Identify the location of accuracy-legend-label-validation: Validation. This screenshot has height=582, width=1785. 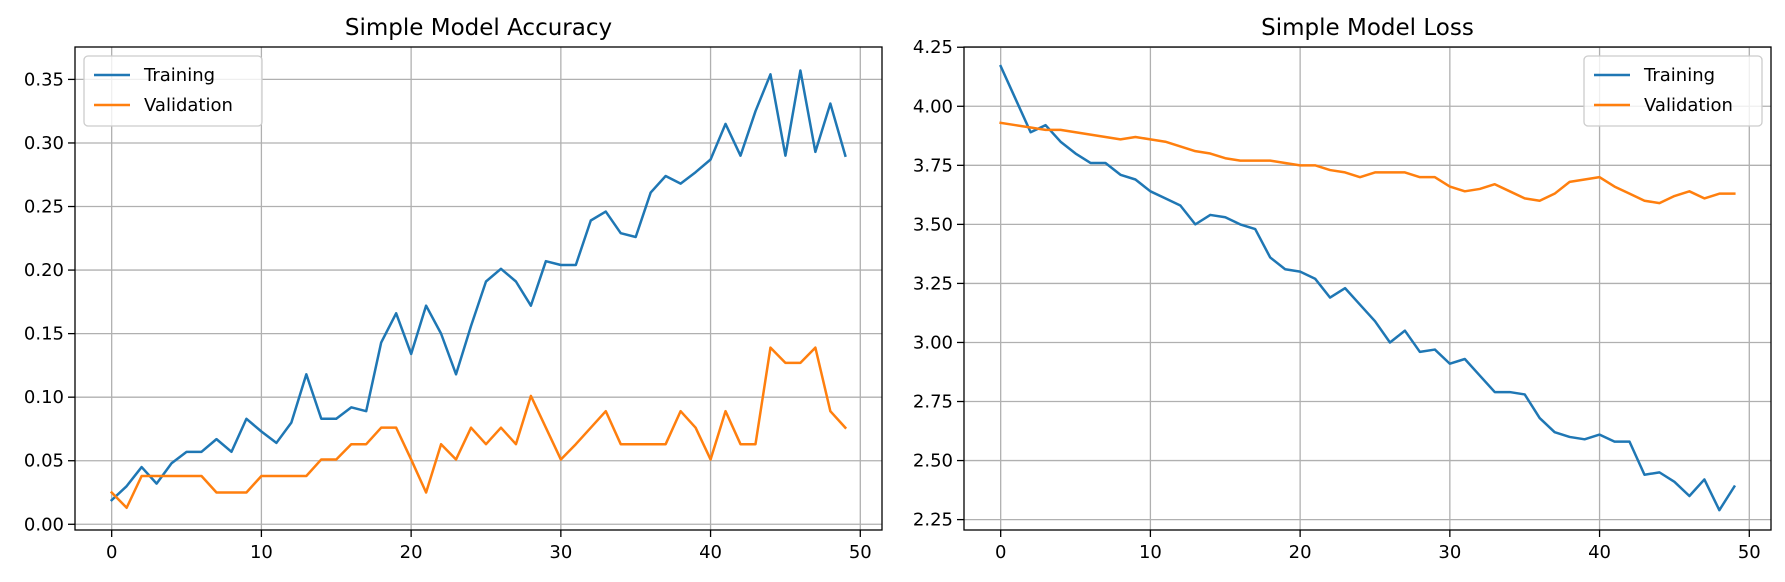
(188, 105).